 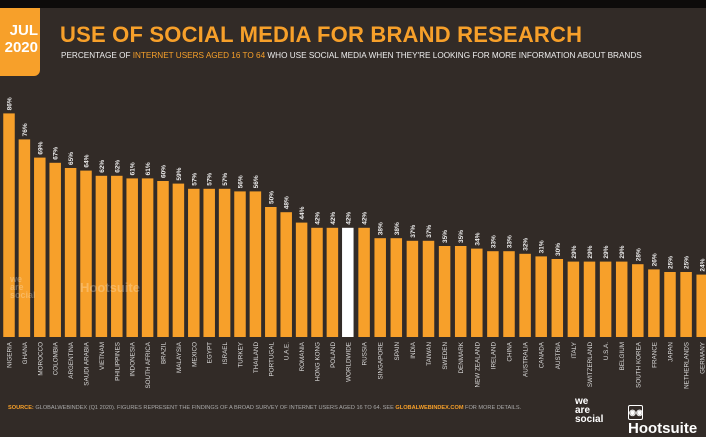 I want to click on category-label: RUSSIA, so click(x=365, y=353).